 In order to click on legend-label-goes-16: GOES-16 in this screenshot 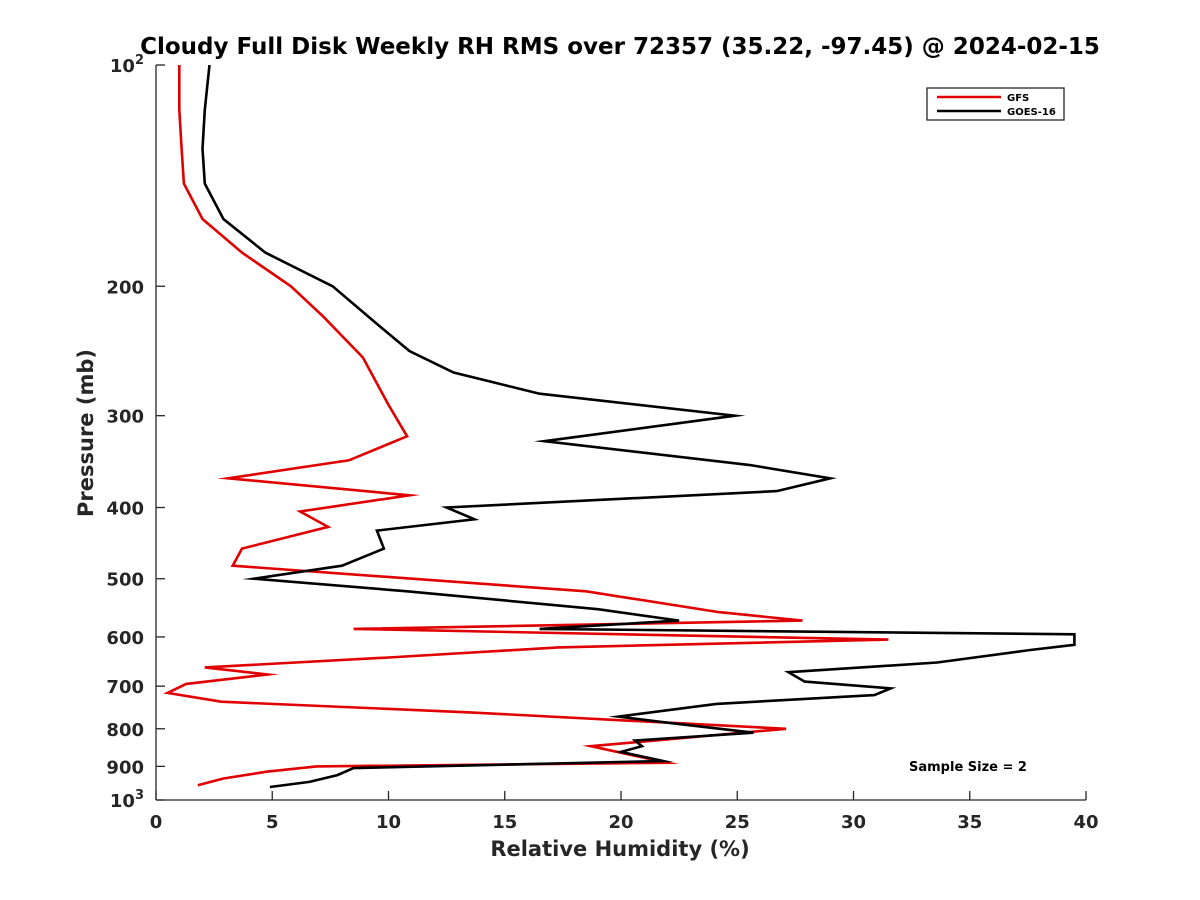, I will do `click(1031, 112)`.